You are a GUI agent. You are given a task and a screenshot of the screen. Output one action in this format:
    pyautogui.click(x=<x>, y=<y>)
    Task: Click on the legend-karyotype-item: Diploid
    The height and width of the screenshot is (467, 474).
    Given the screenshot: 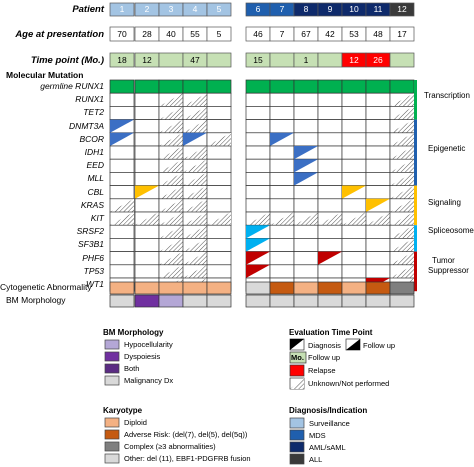 What is the action you would take?
    pyautogui.click(x=135, y=422)
    